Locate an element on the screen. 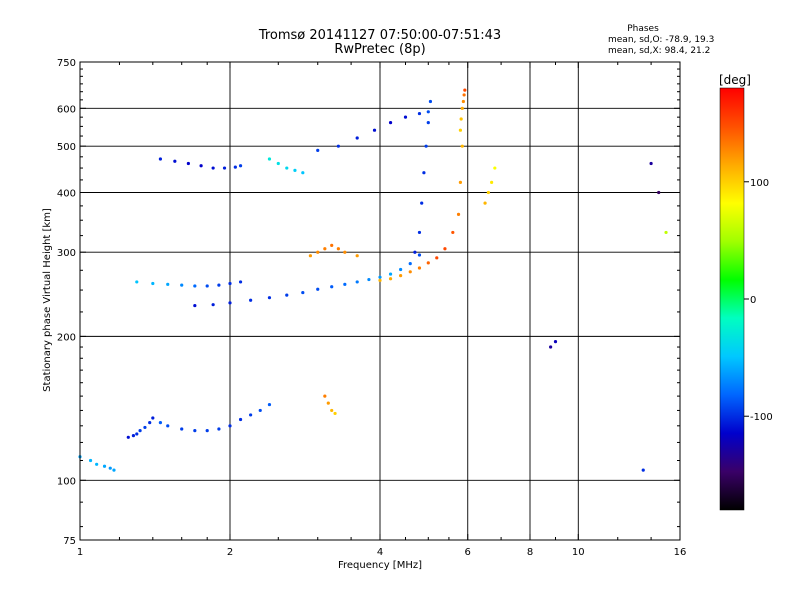 The height and width of the screenshot is (604, 800). colorbar-gradient is located at coordinates (732, 299).